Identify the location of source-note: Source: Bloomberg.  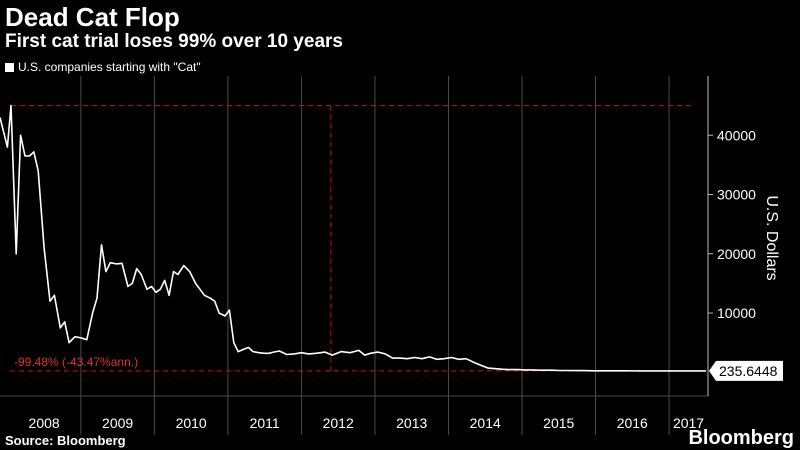
(65, 440).